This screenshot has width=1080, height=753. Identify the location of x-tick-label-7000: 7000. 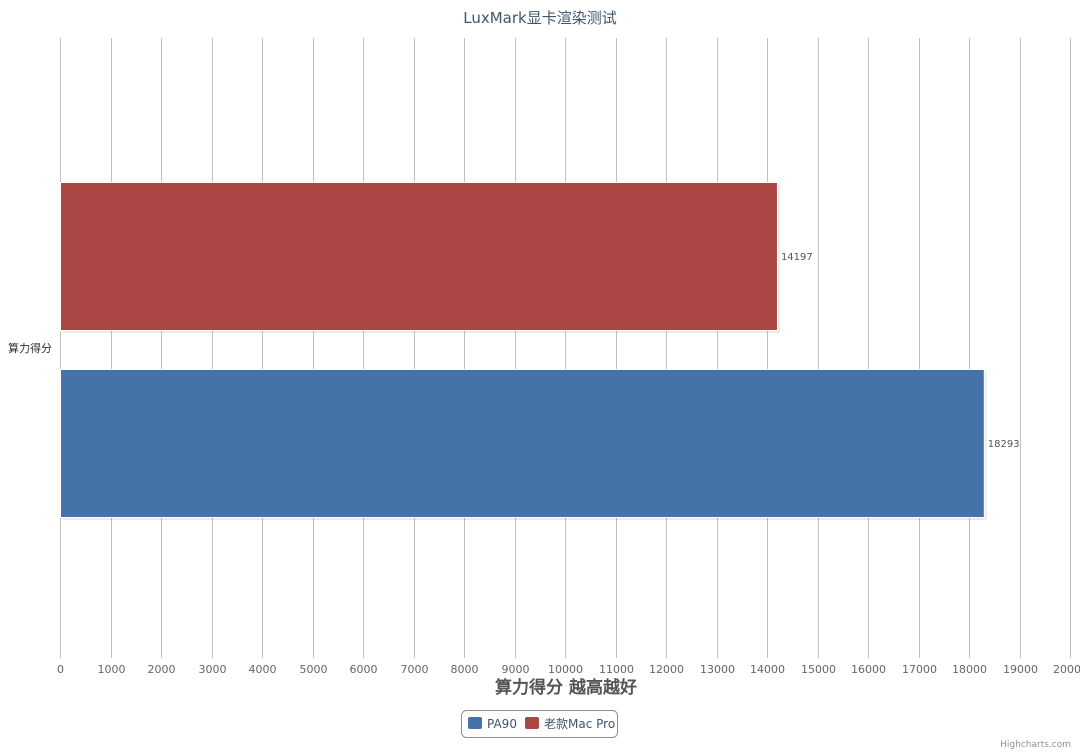
(415, 669).